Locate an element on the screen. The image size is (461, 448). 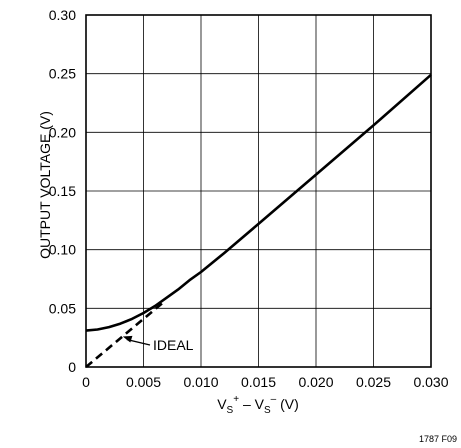
x-tick-label: 0 is located at coordinates (86, 382).